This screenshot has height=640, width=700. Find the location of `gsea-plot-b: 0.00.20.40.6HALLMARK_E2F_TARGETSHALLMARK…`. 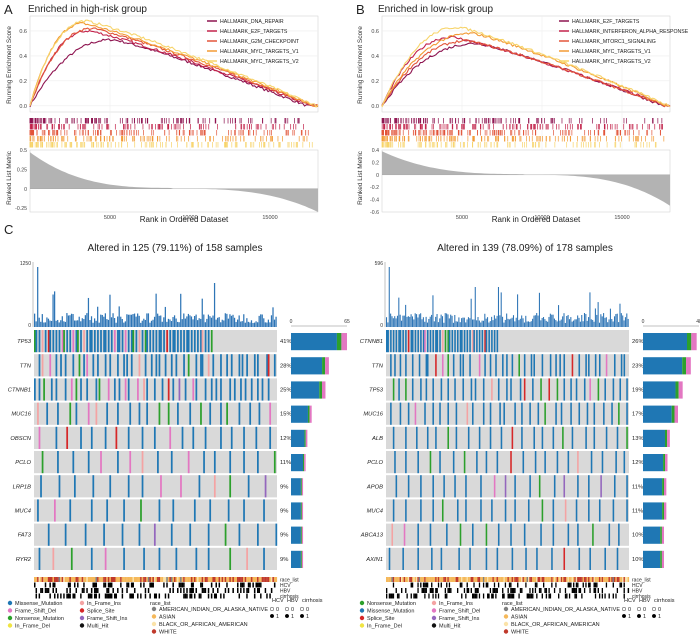

gsea-plot-b: 0.00.20.40.6HALLMARK_E2F_TARGETSHALLMARK… is located at coordinates (529, 118).